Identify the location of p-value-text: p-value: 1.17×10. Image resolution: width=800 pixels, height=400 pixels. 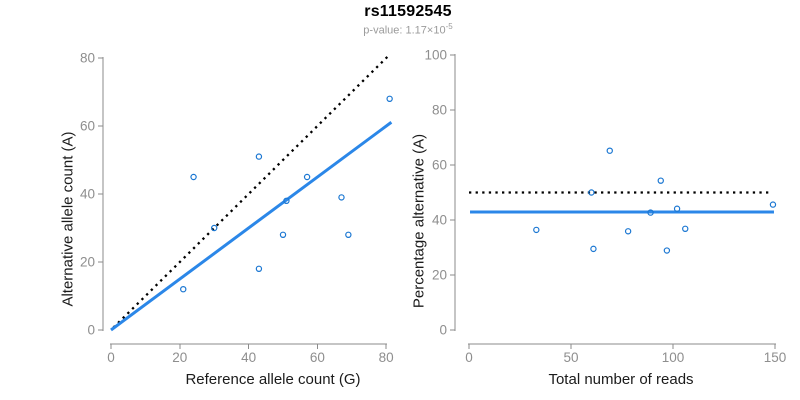
(404, 30).